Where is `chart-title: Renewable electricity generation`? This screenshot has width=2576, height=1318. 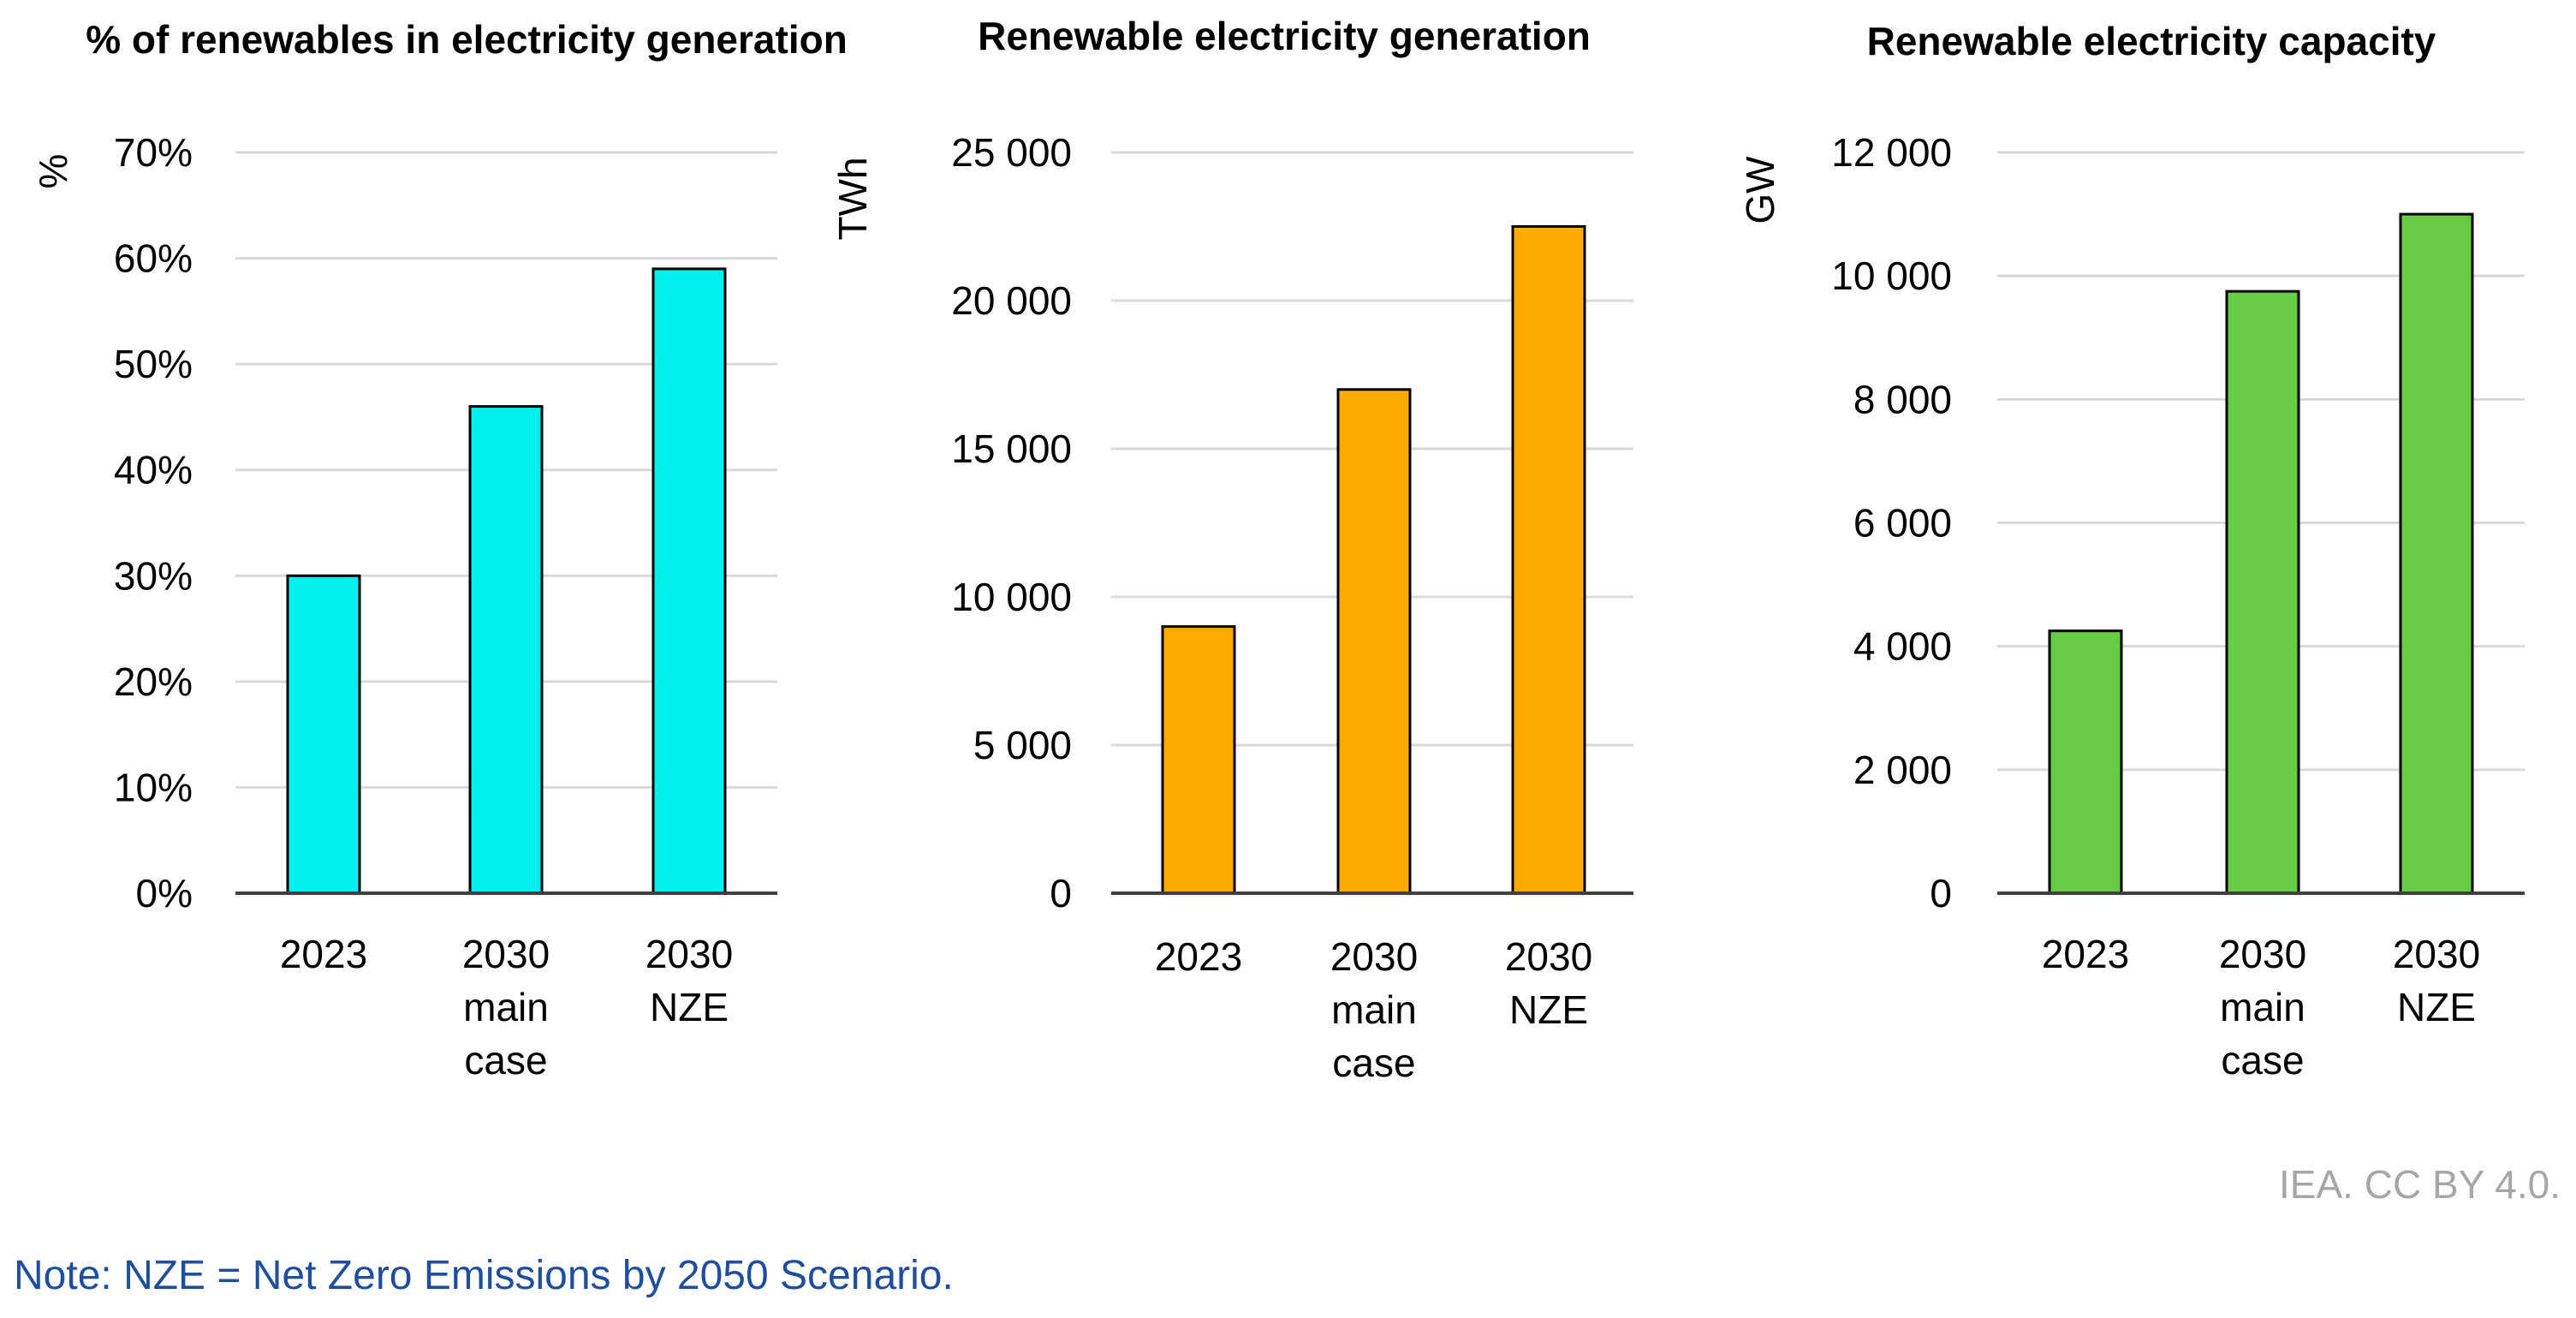
chart-title: Renewable electricity generation is located at coordinates (1284, 36).